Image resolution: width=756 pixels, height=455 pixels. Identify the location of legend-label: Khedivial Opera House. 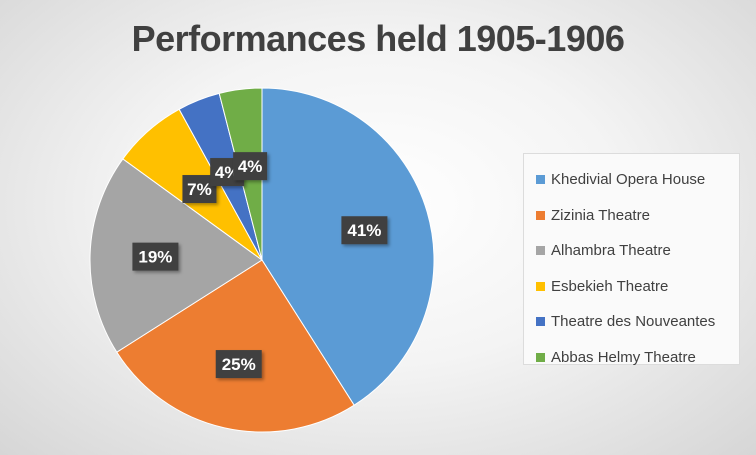
(628, 180).